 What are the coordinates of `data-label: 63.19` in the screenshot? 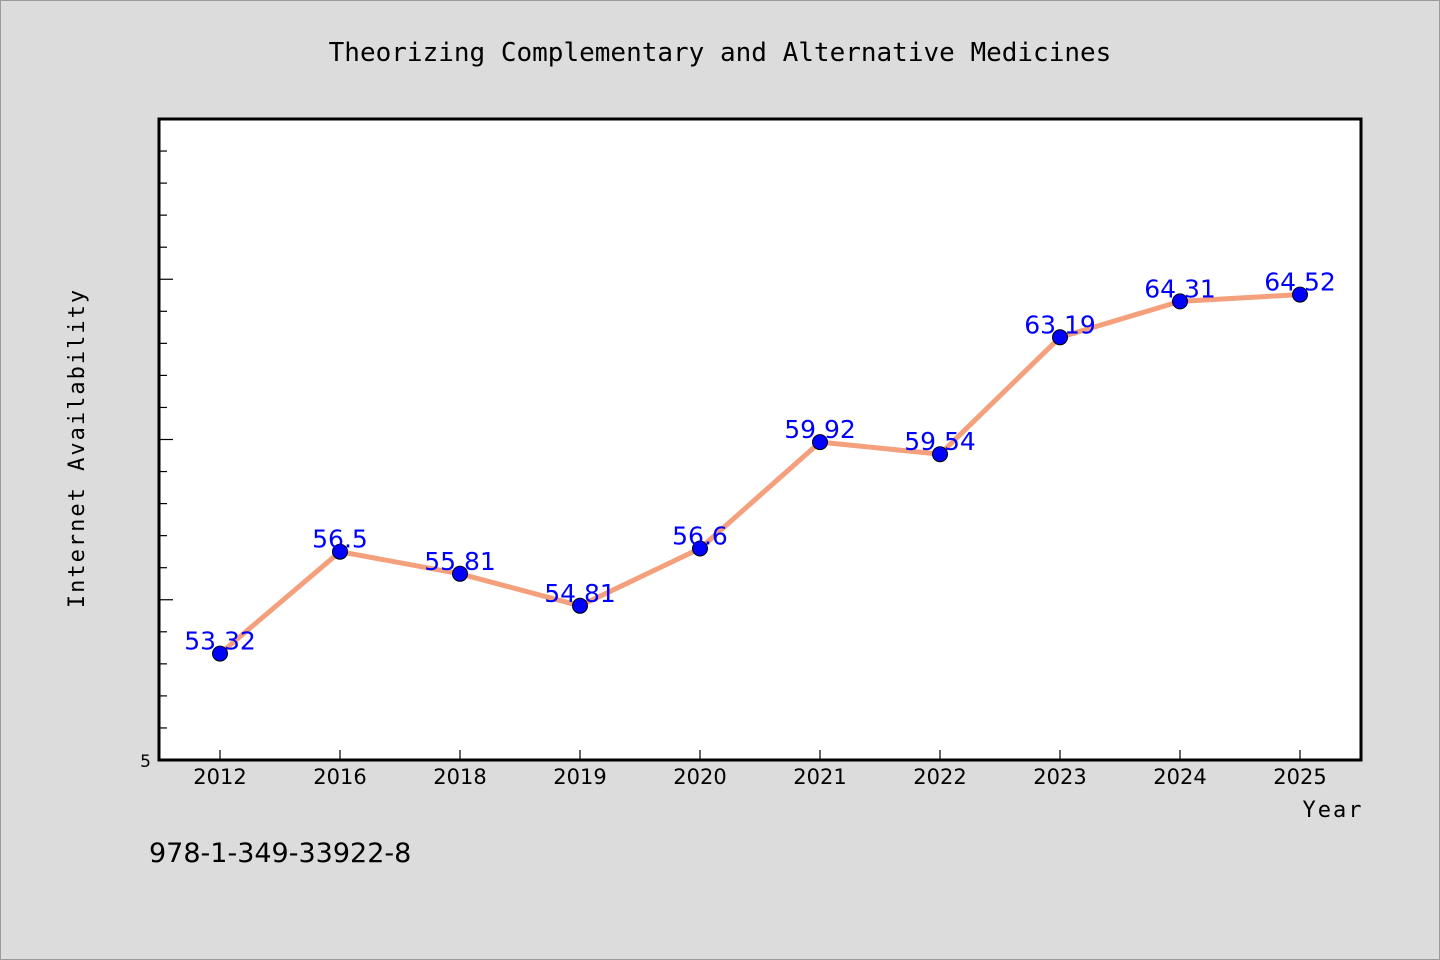 It's located at (1060, 324).